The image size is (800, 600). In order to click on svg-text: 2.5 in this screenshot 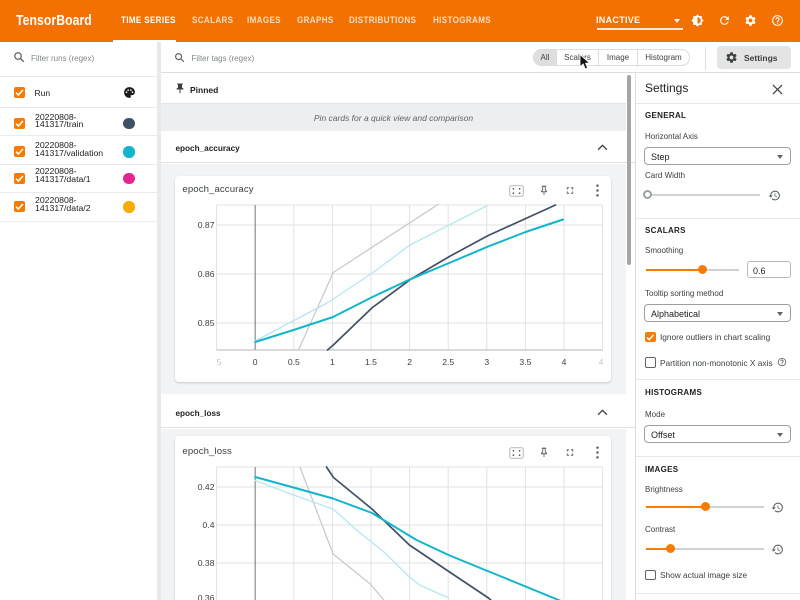, I will do `click(448, 362)`.